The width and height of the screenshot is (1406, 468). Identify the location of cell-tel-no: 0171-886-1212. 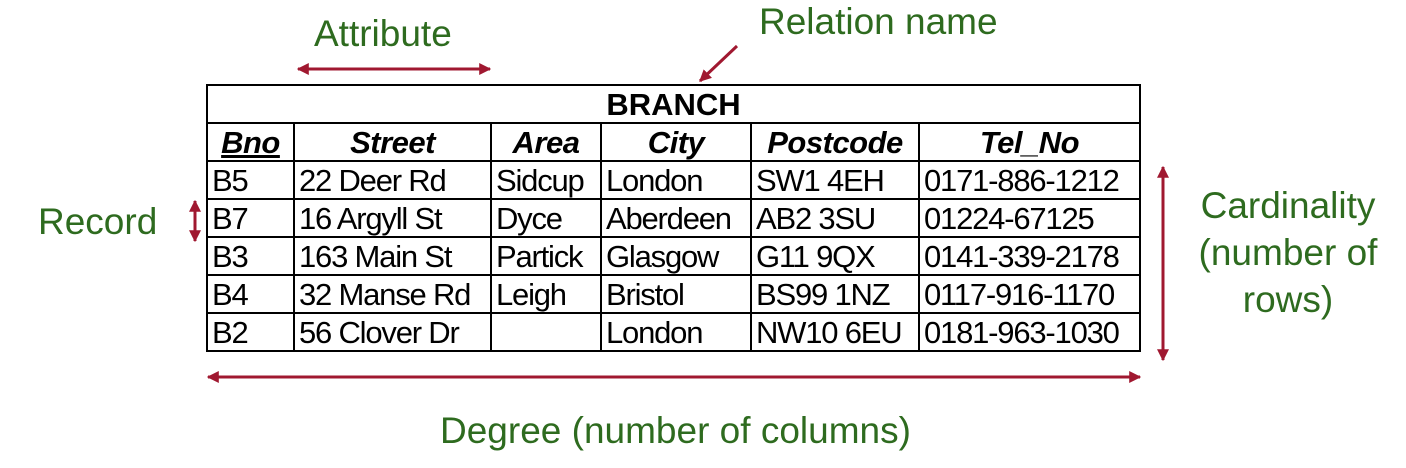
(1029, 180).